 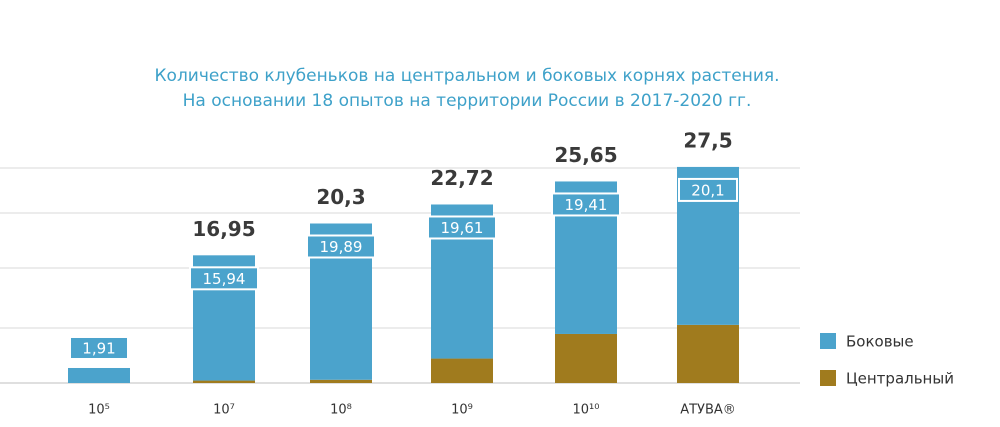 What do you see at coordinates (900, 379) in the screenshot?
I see `legend-label: Центральный` at bounding box center [900, 379].